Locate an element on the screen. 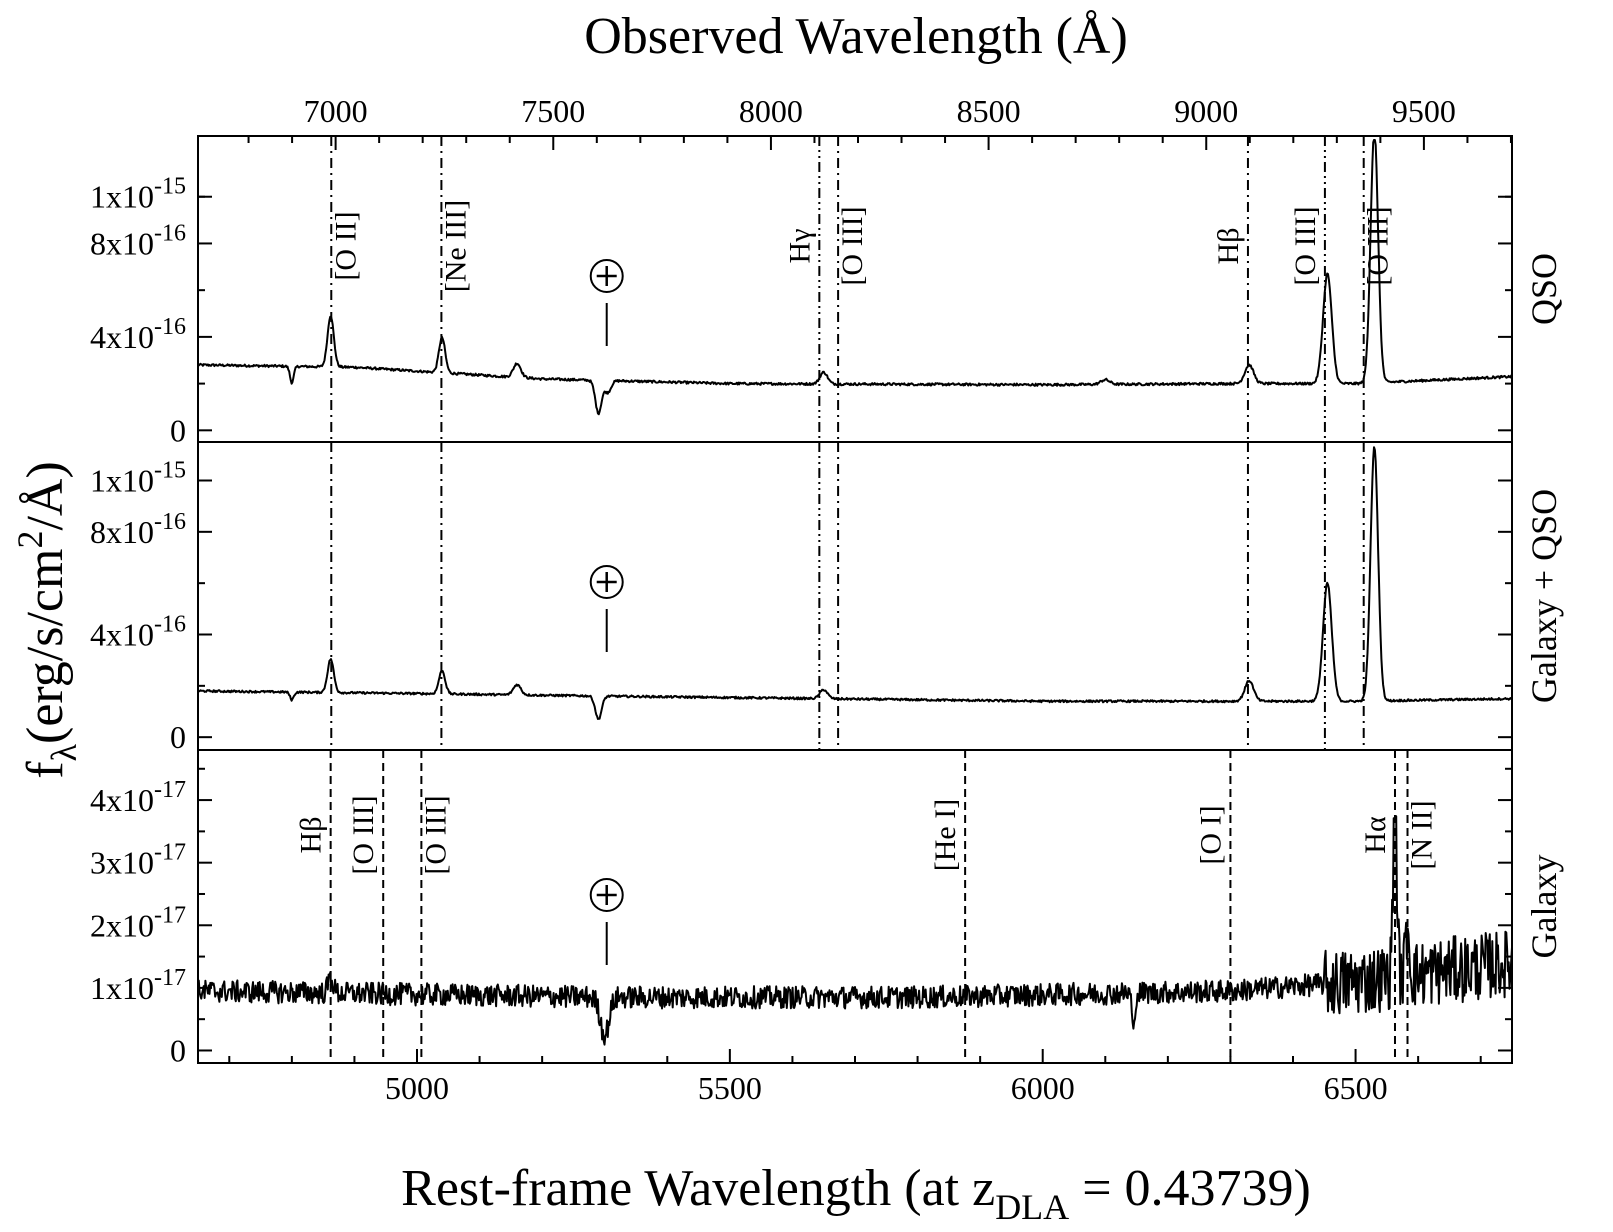  x-tick-label: 5500 is located at coordinates (730, 1088).